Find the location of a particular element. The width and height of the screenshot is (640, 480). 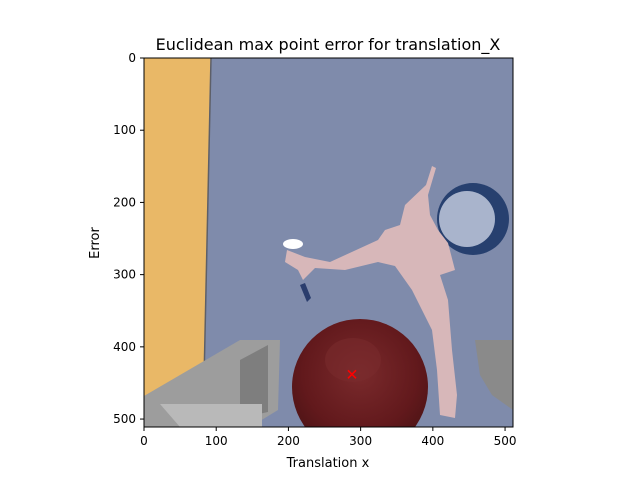

y-tick-label: 500 is located at coordinates (124, 419).